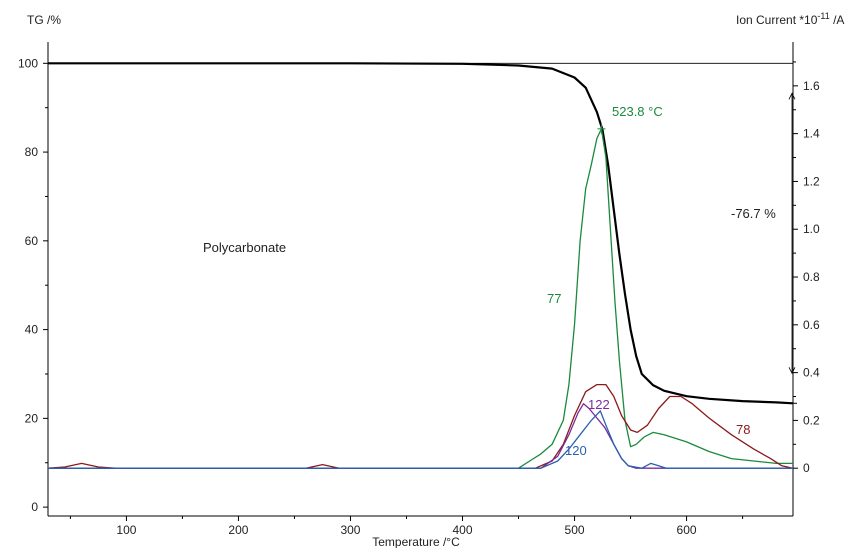  I want to click on y-left-tick-label-20: 20, so click(32, 418).